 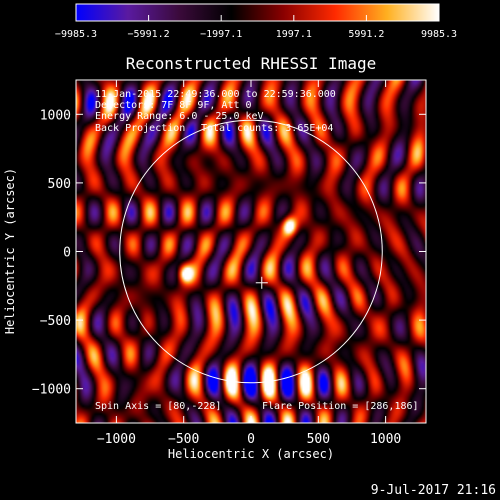 What do you see at coordinates (366, 34) in the screenshot?
I see `colorbar-tick-label: 5991.2` at bounding box center [366, 34].